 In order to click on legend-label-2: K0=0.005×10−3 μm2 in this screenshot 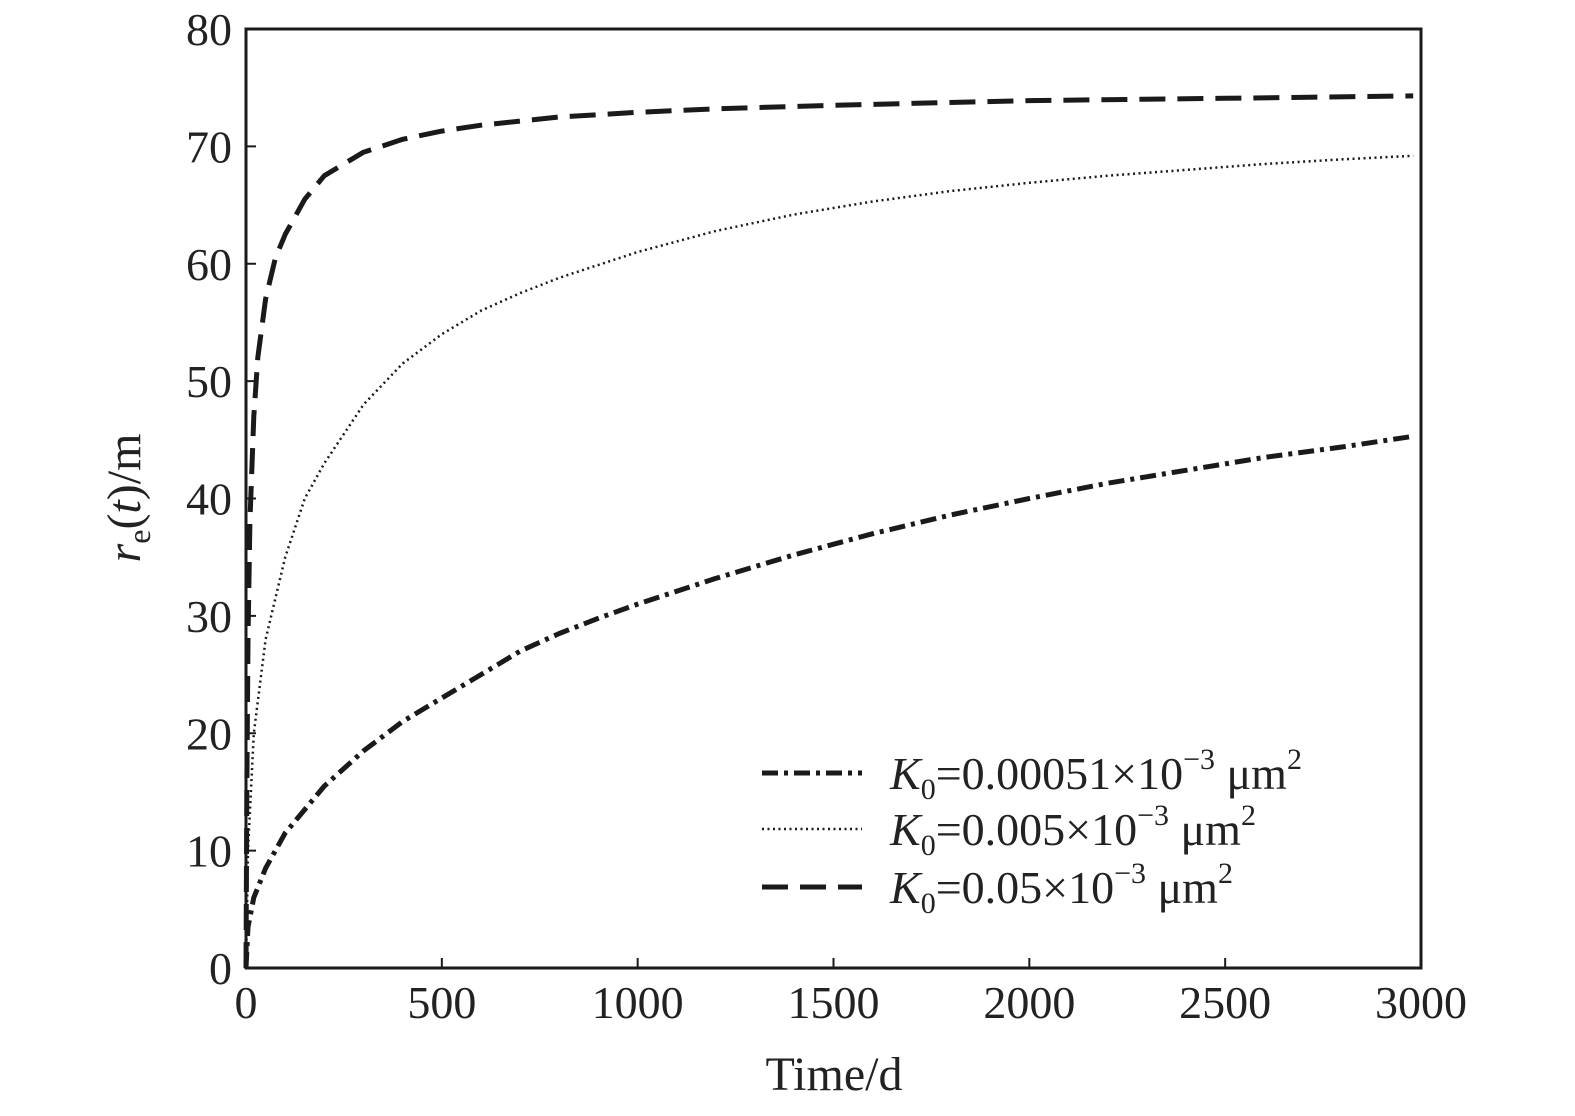, I will do `click(1072, 830)`.